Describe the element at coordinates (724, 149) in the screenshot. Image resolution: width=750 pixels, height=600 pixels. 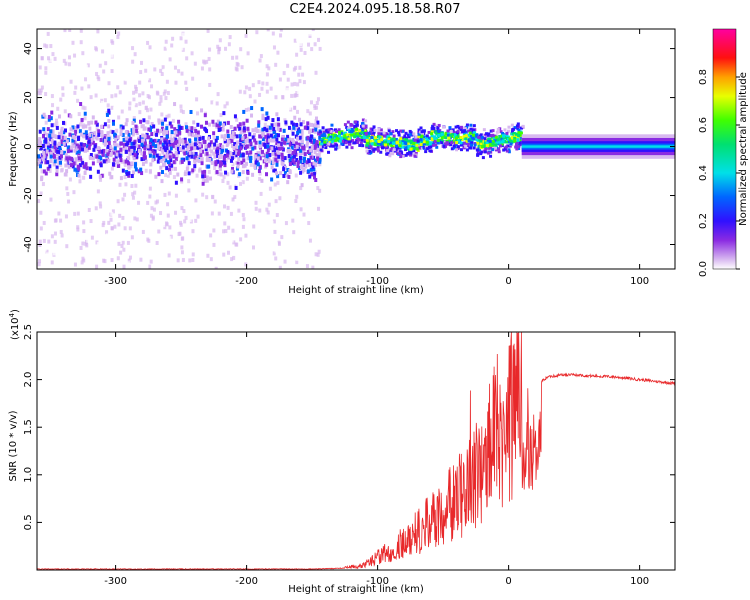
I see `colorbar-frame` at that location.